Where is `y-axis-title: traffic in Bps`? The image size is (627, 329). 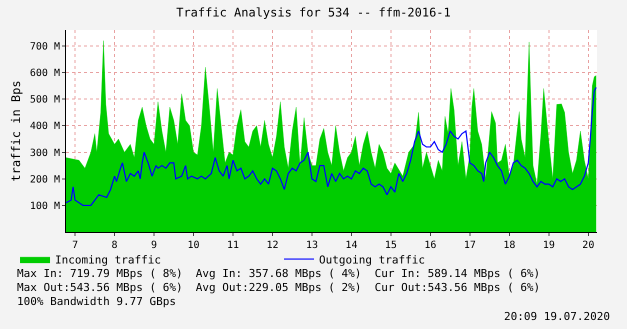 y-axis-title: traffic in Bps is located at coordinates (16, 131).